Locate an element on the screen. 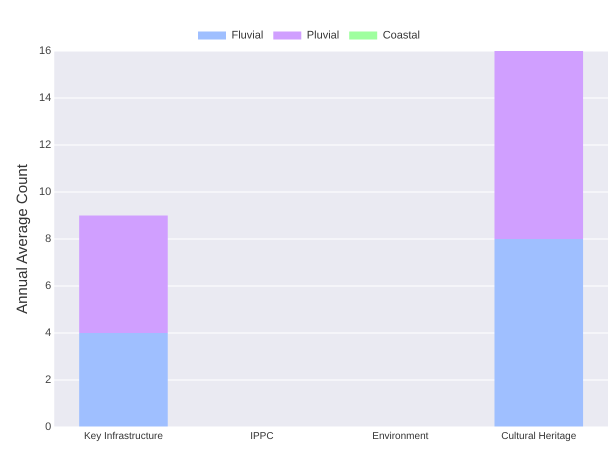 The height and width of the screenshot is (450, 613). y-tick-label: 4 is located at coordinates (48, 333).